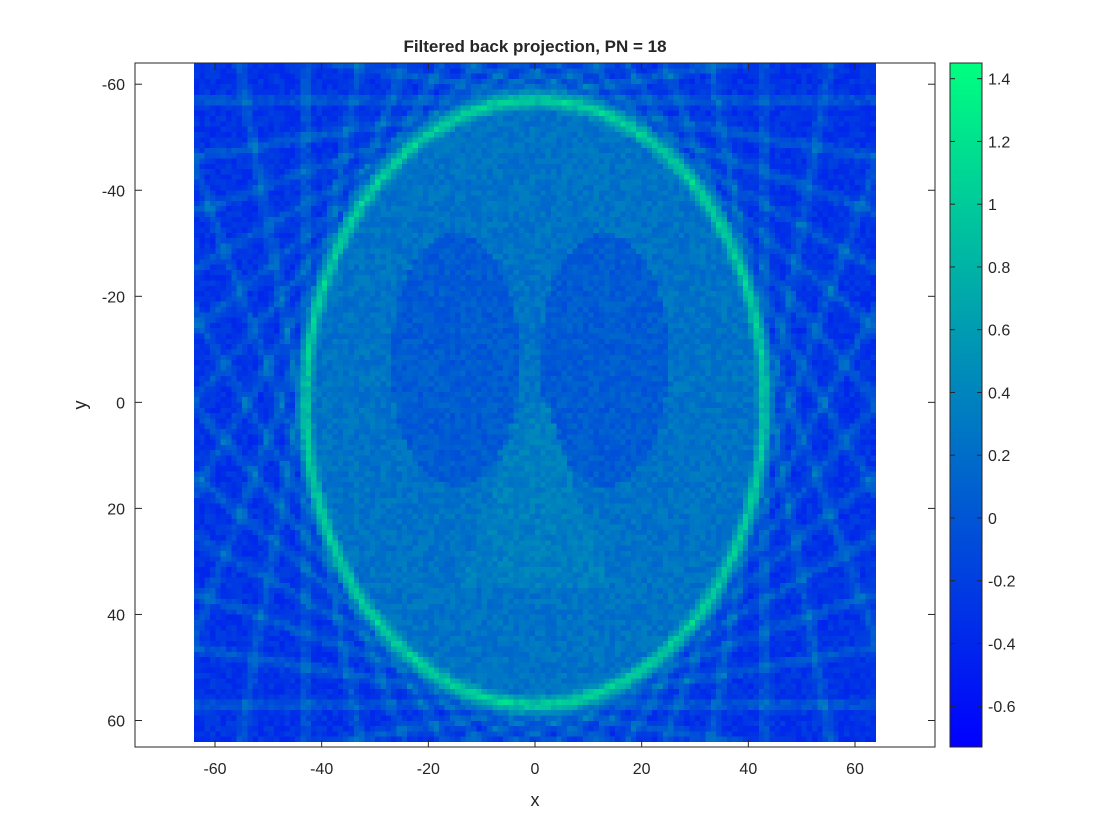 The image size is (1120, 840). Describe the element at coordinates (535, 800) in the screenshot. I see `x-axis-label: x` at that location.